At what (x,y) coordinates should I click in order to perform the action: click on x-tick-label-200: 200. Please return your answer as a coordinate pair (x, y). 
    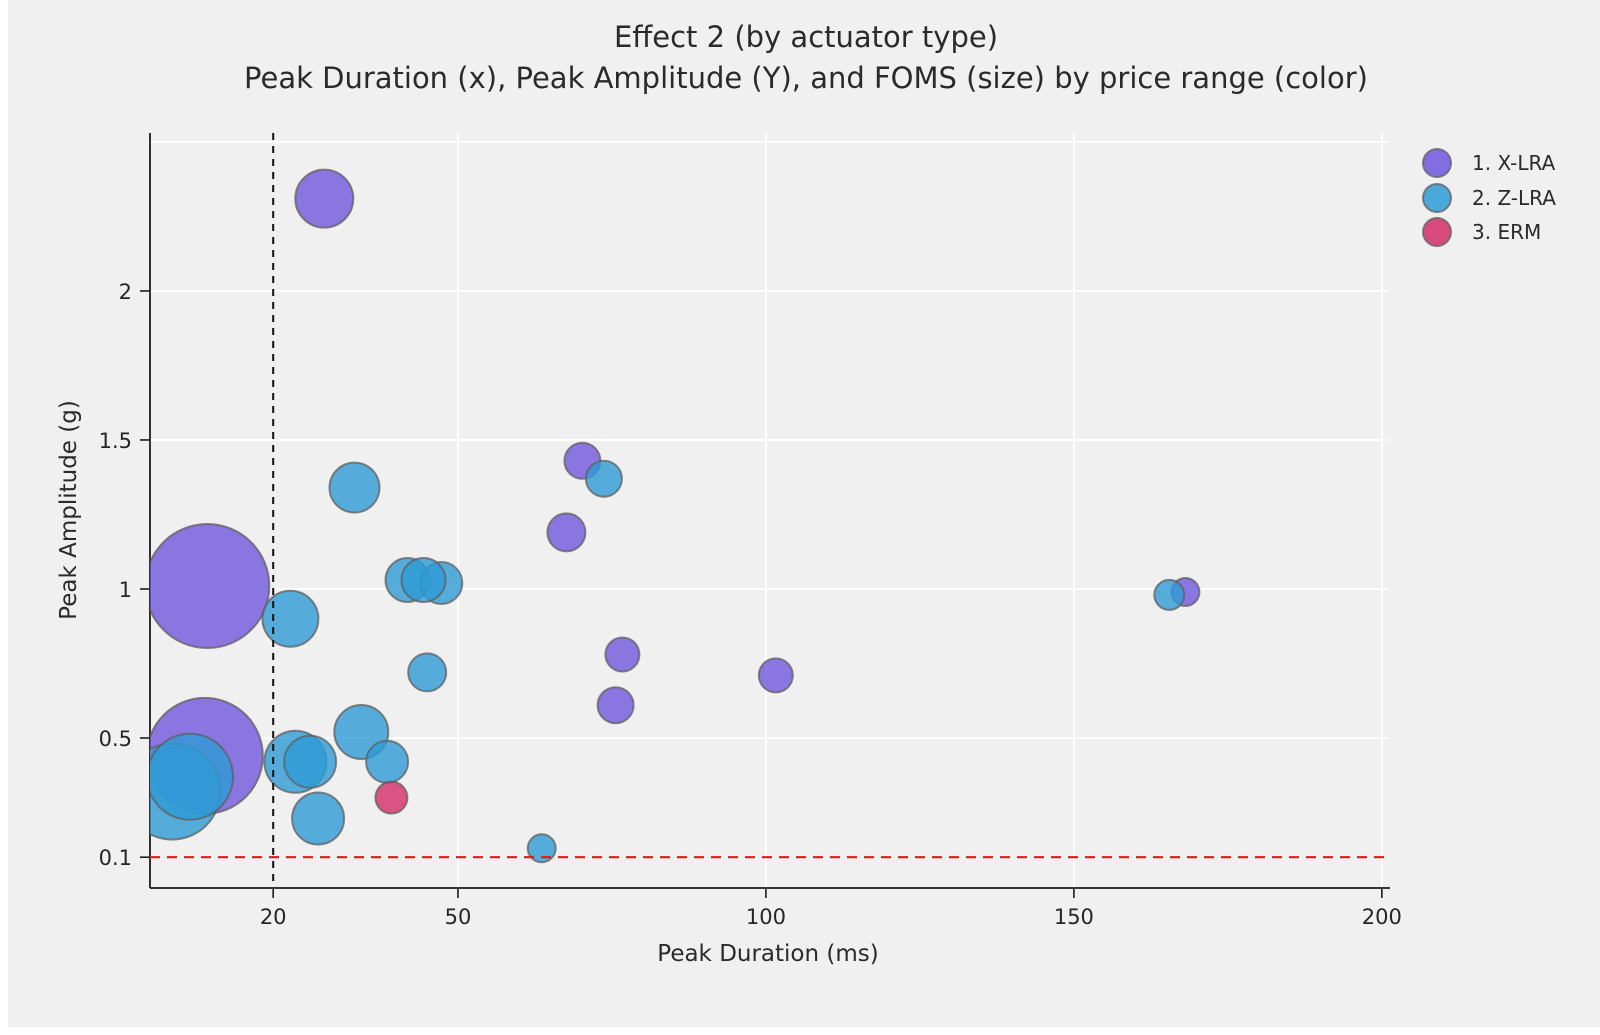
    Looking at the image, I should click on (1382, 917).